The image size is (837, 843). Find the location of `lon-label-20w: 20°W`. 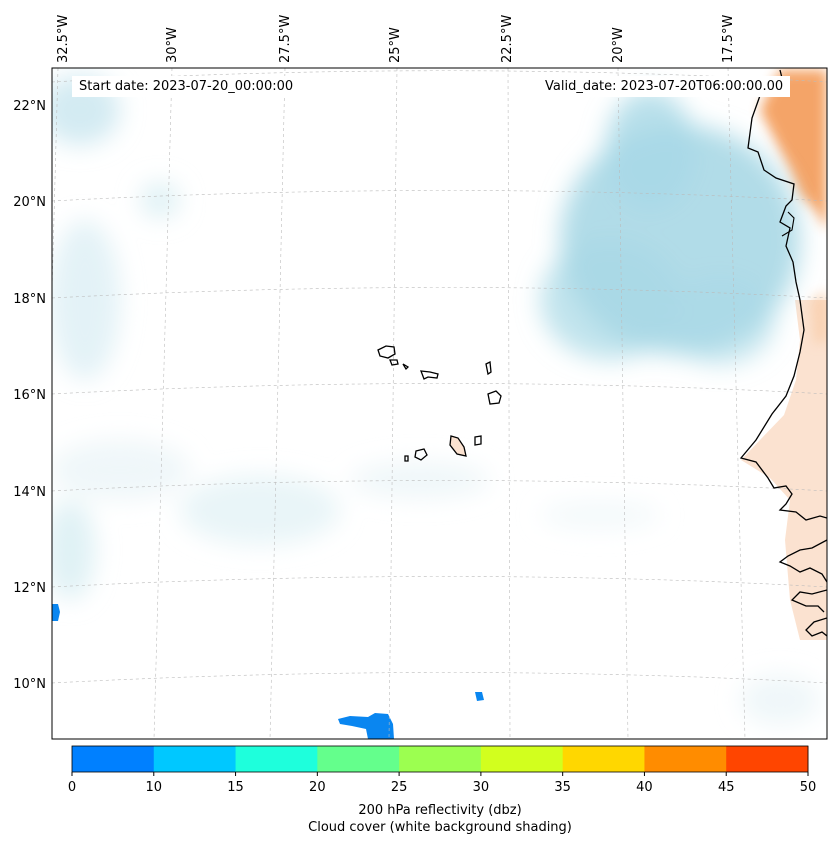

lon-label-20w: 20°W is located at coordinates (618, 45).